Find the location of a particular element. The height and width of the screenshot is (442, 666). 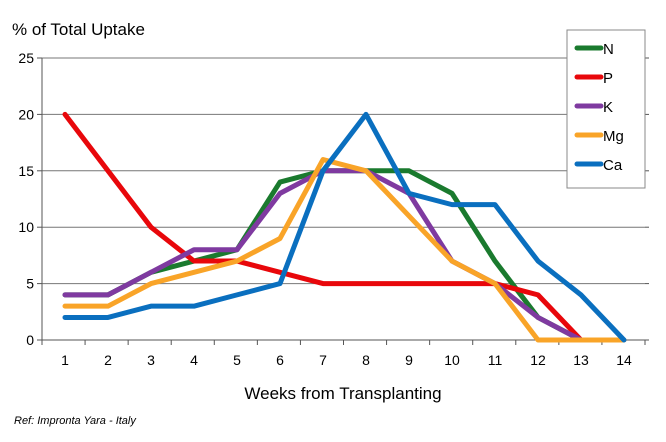

reference-note: Ref: Impronta Yara - Italy is located at coordinates (75, 421).